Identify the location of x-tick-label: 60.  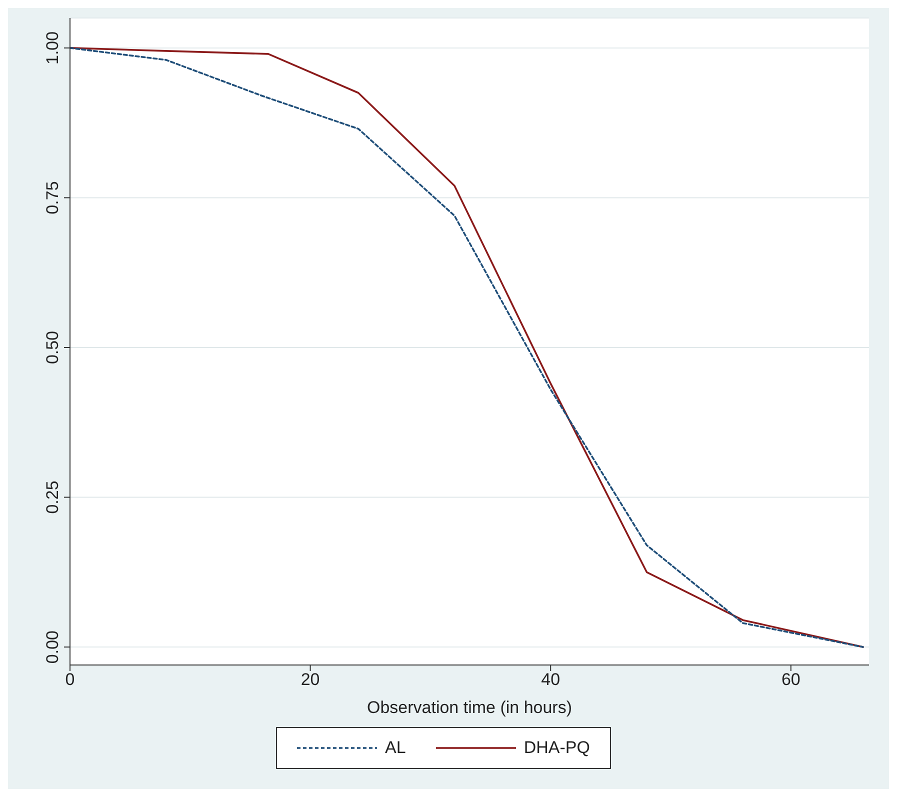
(790, 680).